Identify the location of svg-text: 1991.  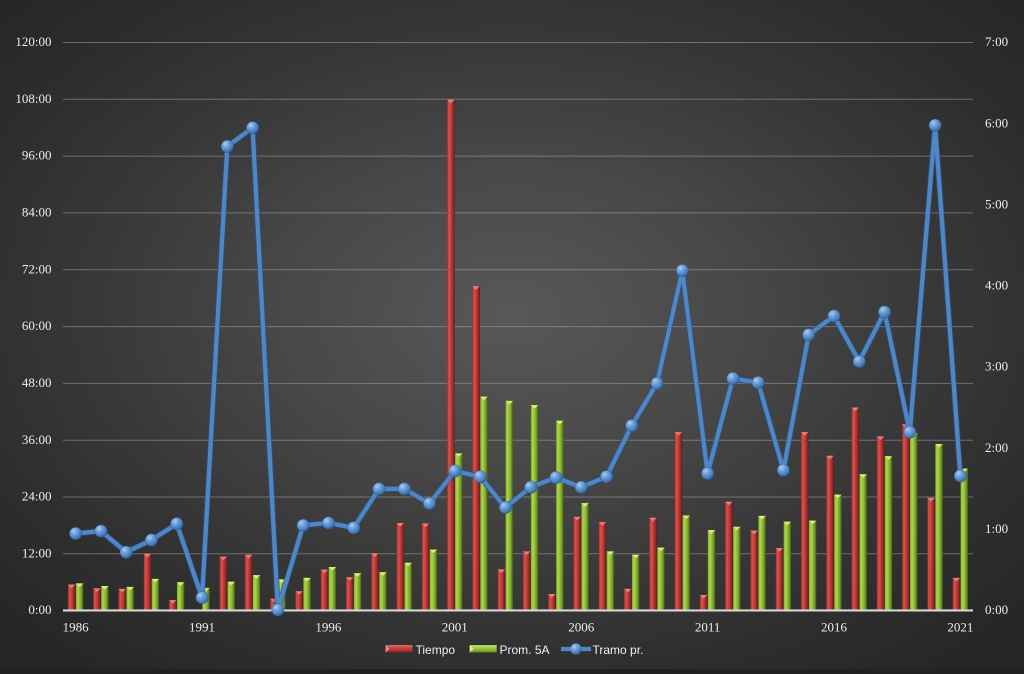
(202, 627).